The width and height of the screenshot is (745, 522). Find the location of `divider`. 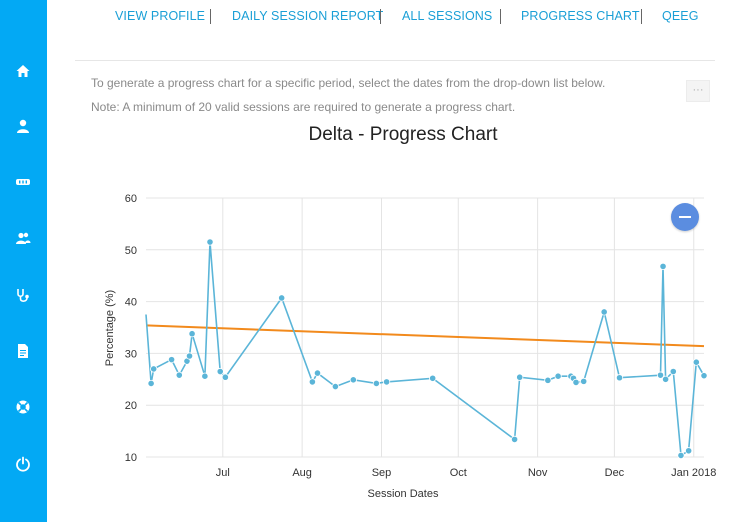

divider is located at coordinates (395, 60).